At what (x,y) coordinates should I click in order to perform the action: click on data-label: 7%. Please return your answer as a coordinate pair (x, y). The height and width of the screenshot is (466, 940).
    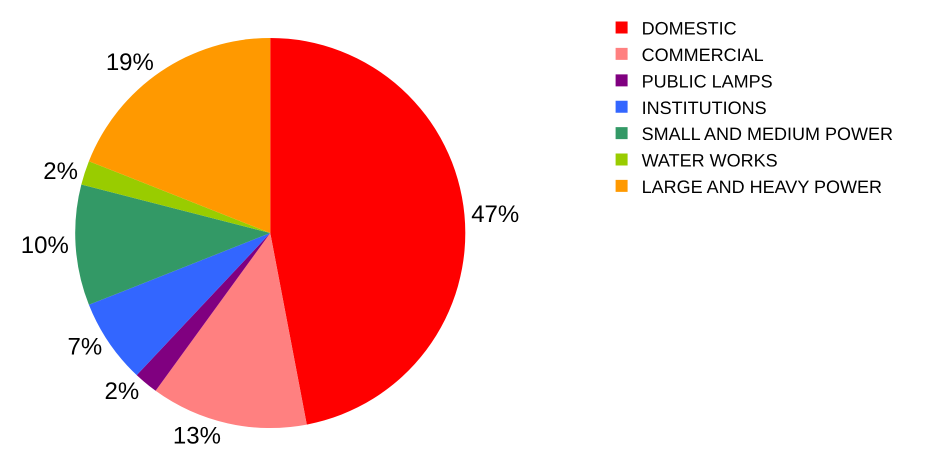
    Looking at the image, I should click on (84, 346).